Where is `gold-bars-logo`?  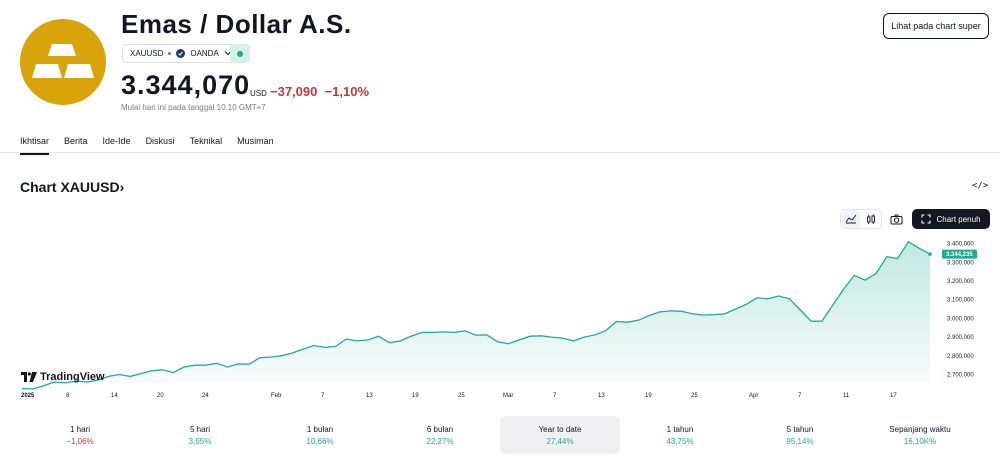 gold-bars-logo is located at coordinates (63, 62).